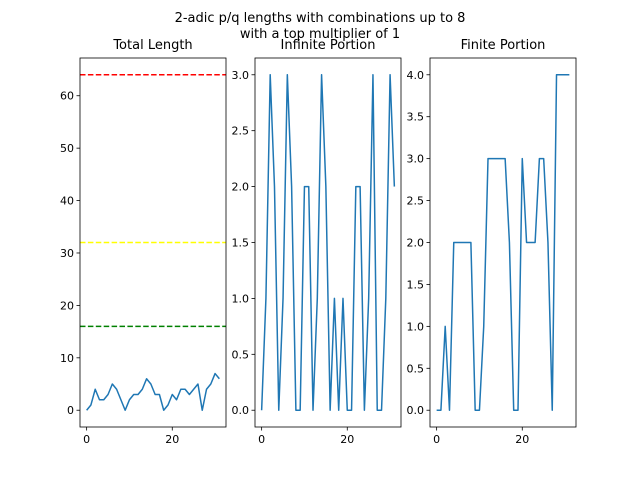 The width and height of the screenshot is (640, 480). I want to click on y-tick-label: 60, so click(67, 96).